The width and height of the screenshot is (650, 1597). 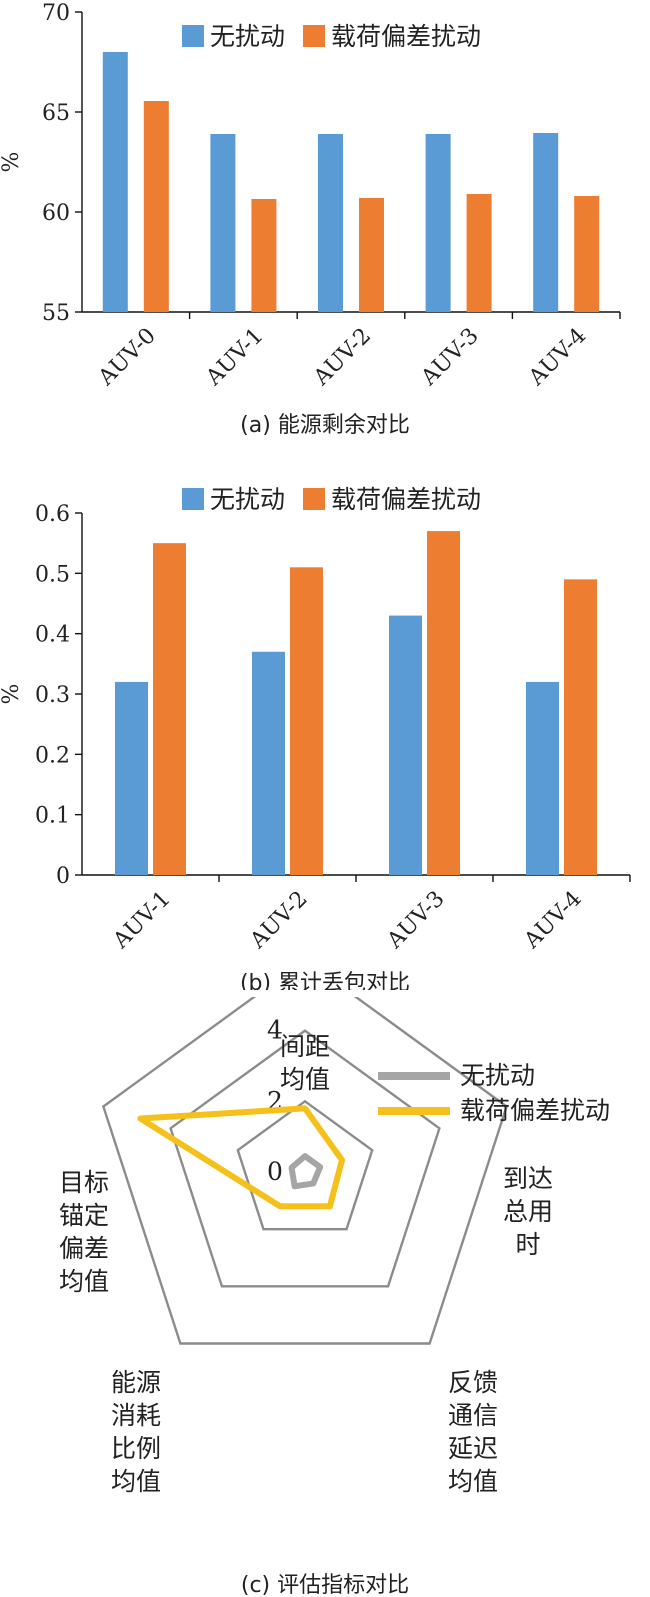 I want to click on y-tick-label: 55, so click(x=56, y=313).